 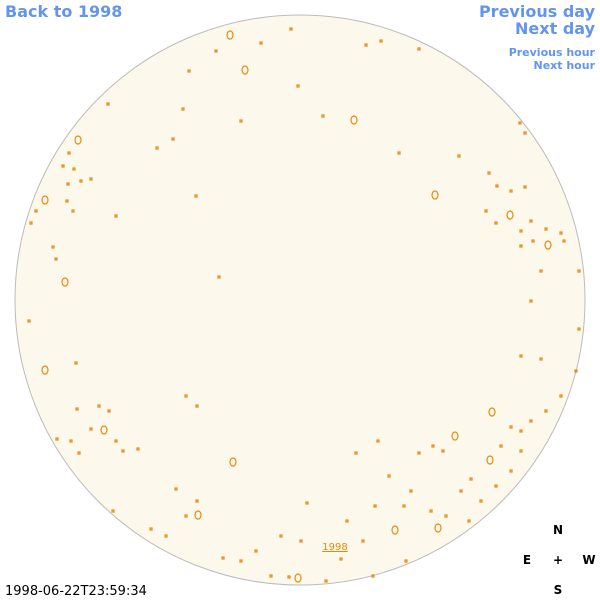 What do you see at coordinates (552, 52) in the screenshot?
I see `previous-hour-link: Previous hour` at bounding box center [552, 52].